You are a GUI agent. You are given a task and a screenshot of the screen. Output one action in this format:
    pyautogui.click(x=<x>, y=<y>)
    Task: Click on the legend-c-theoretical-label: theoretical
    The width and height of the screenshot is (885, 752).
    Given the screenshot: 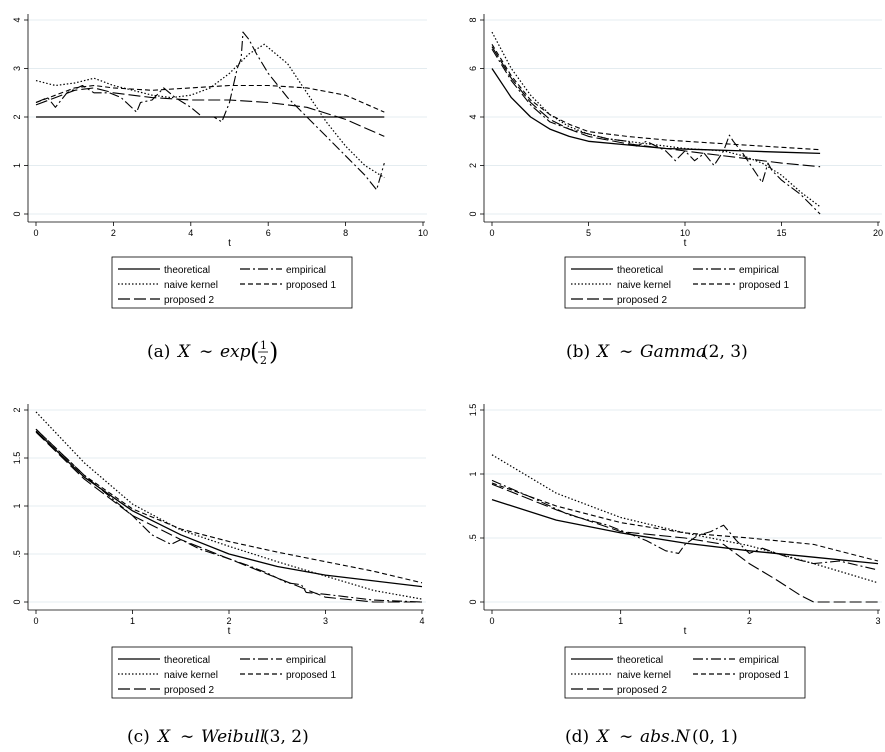 What is the action you would take?
    pyautogui.click(x=187, y=660)
    